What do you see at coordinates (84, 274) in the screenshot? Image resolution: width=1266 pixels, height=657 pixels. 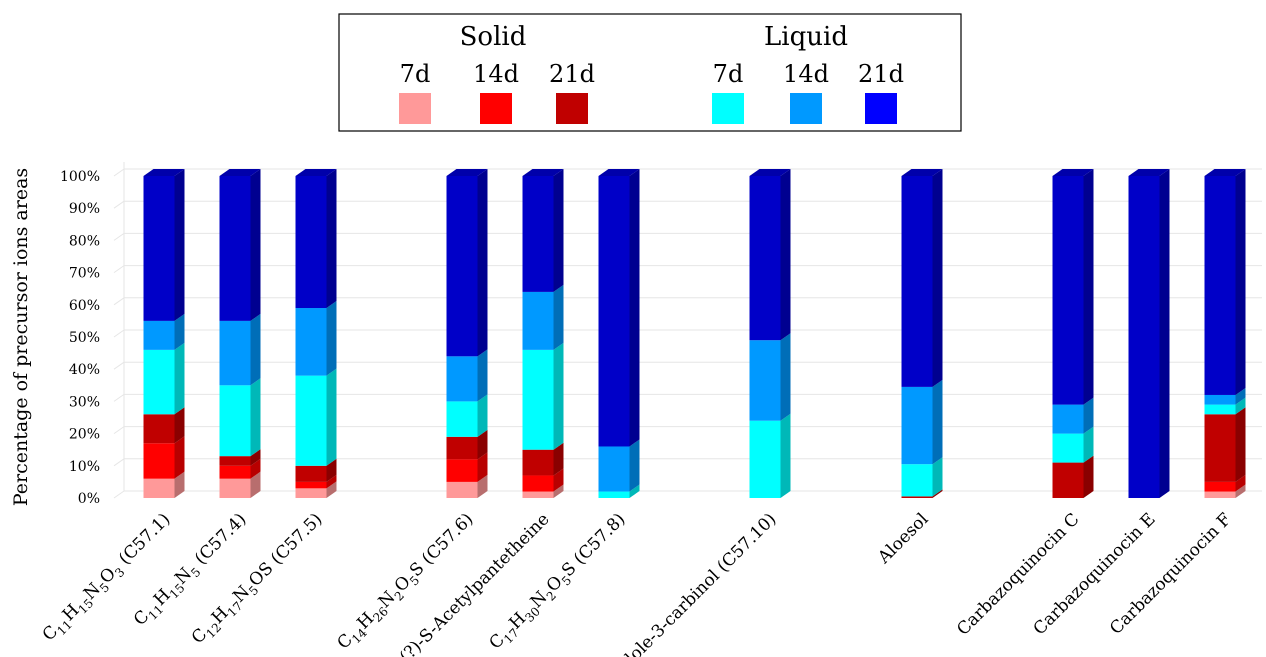 I see `y-tick-label: 70%` at bounding box center [84, 274].